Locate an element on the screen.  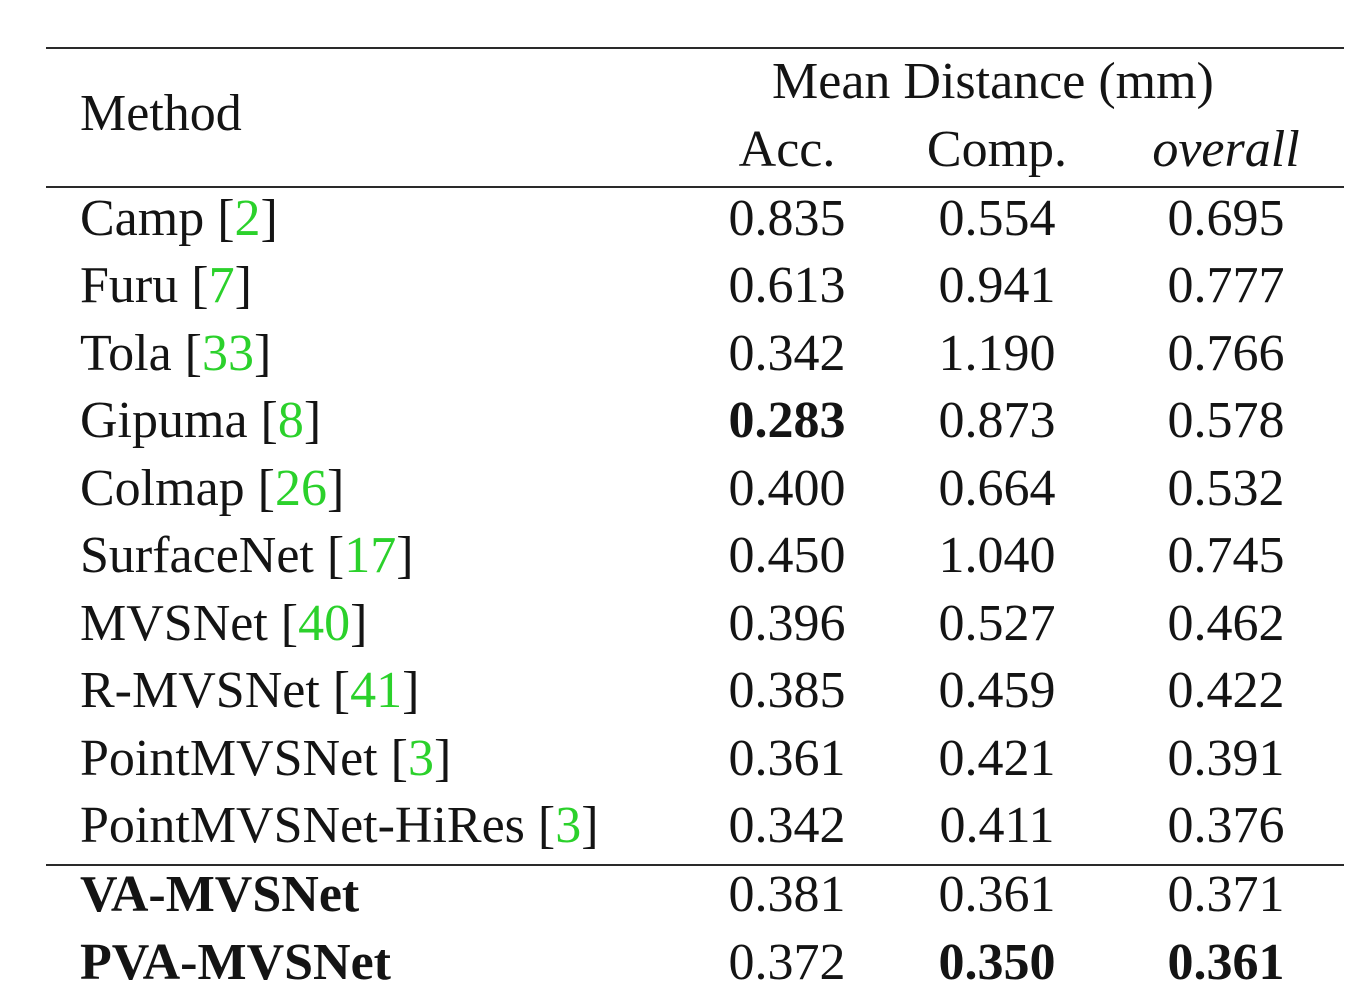
cell-overall: 0.578 is located at coordinates (1226, 420).